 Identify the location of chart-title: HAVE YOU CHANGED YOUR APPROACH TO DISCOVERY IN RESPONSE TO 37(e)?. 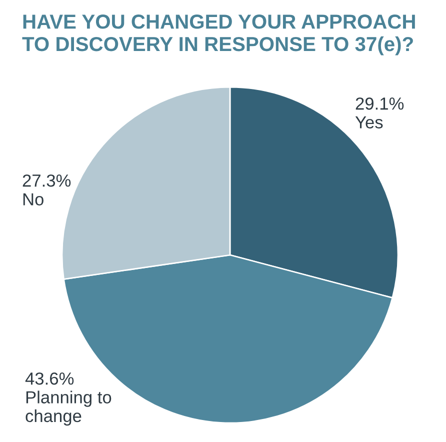
(218, 35).